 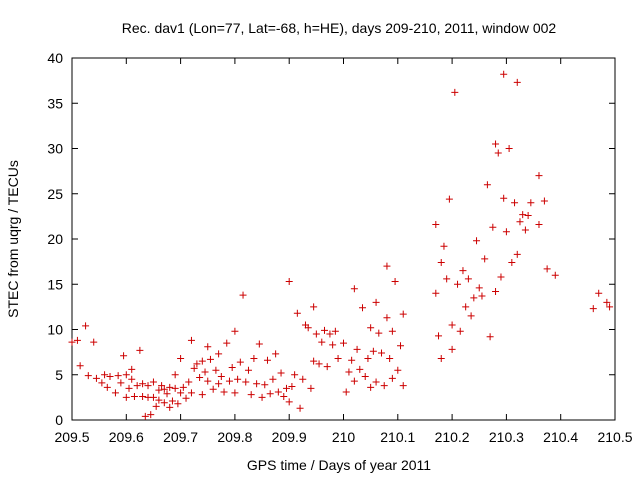 I want to click on x-tick-label: 209.6, so click(x=126, y=437).